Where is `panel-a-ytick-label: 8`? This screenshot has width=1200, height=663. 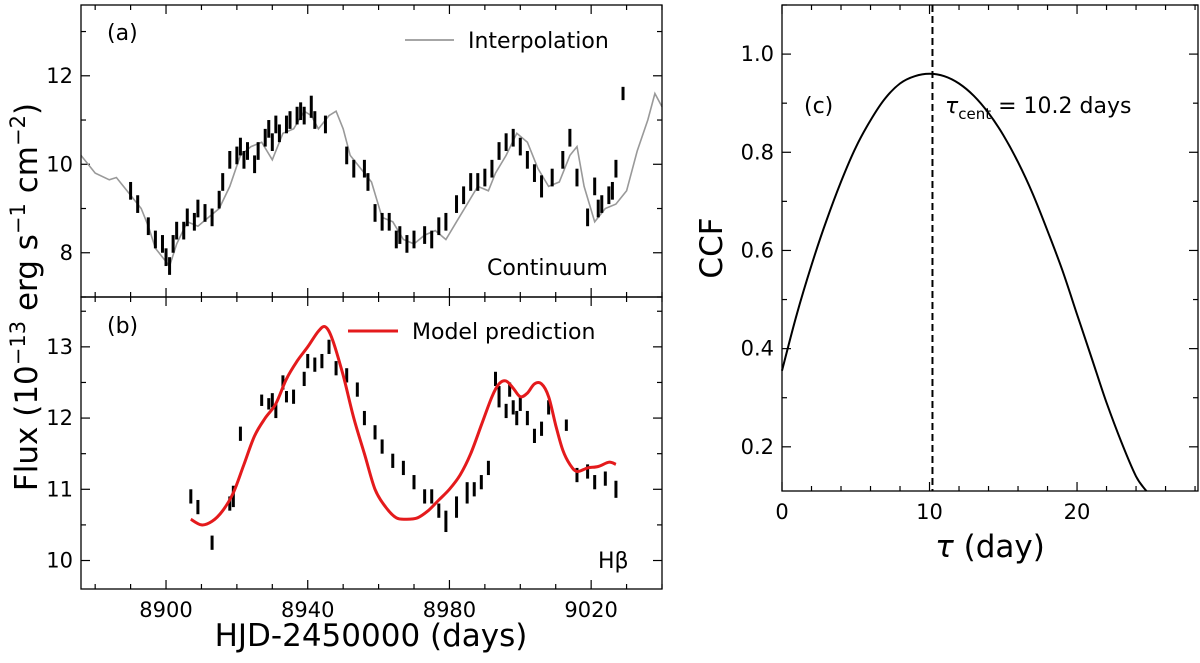 panel-a-ytick-label: 8 is located at coordinates (66, 253).